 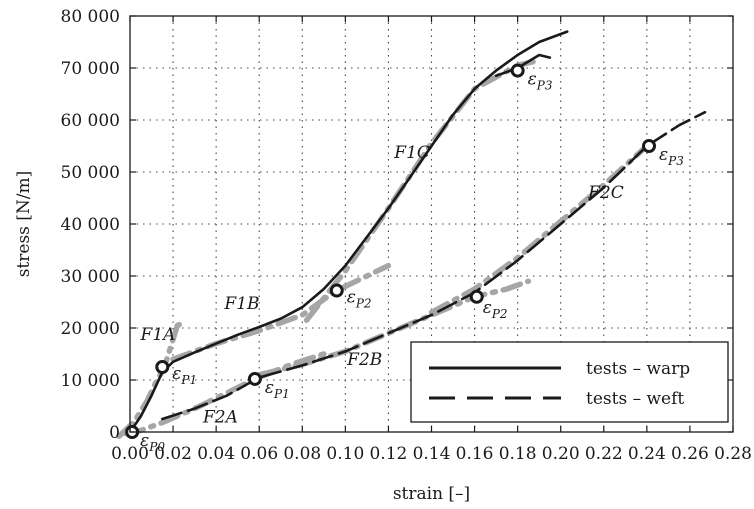 I want to click on legend-label-warp: tests – warp, so click(x=638, y=369).